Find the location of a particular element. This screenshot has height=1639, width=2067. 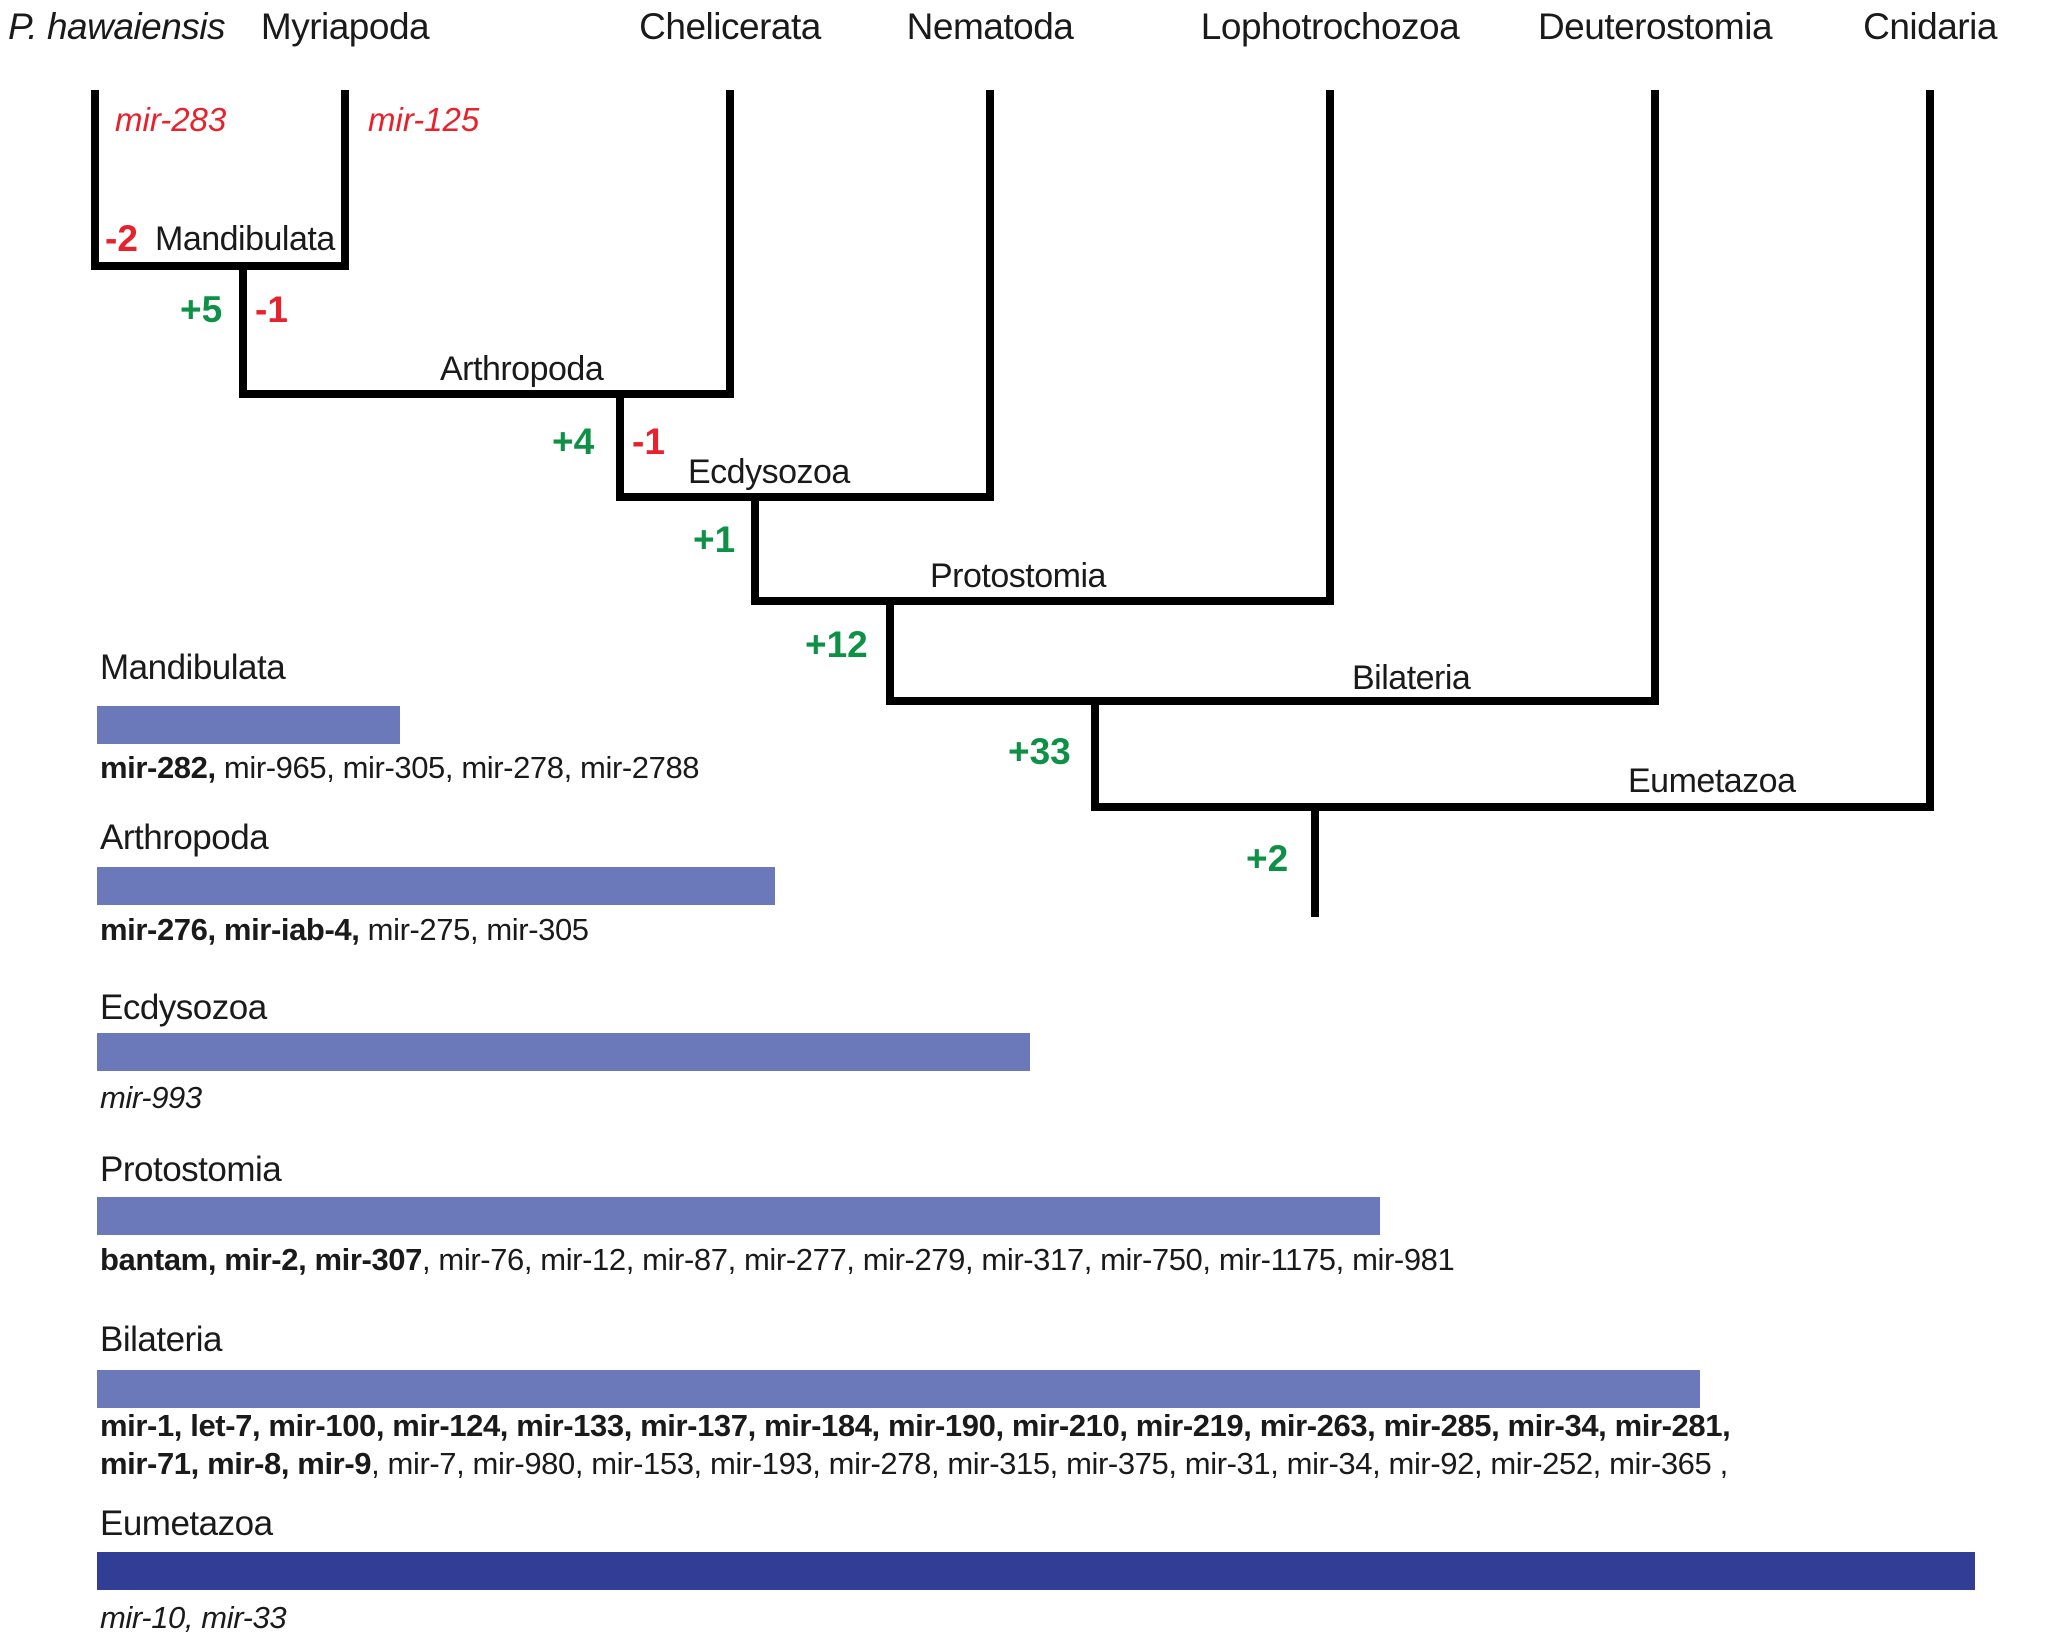

section-title-protostomia: Protostomia is located at coordinates (191, 1169).